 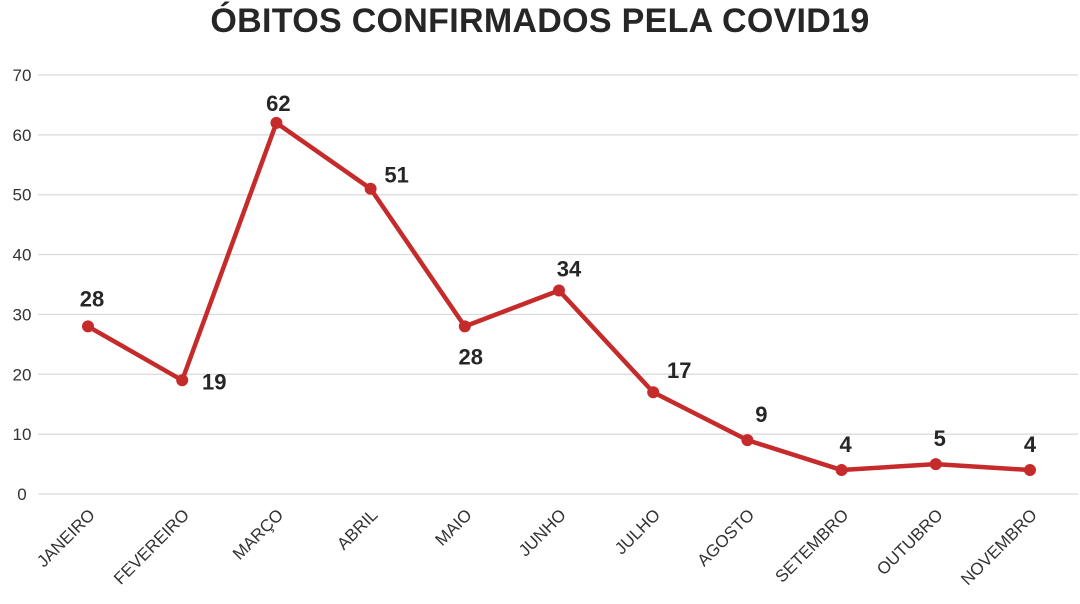 What do you see at coordinates (22, 314) in the screenshot?
I see `y-tick-label: 30` at bounding box center [22, 314].